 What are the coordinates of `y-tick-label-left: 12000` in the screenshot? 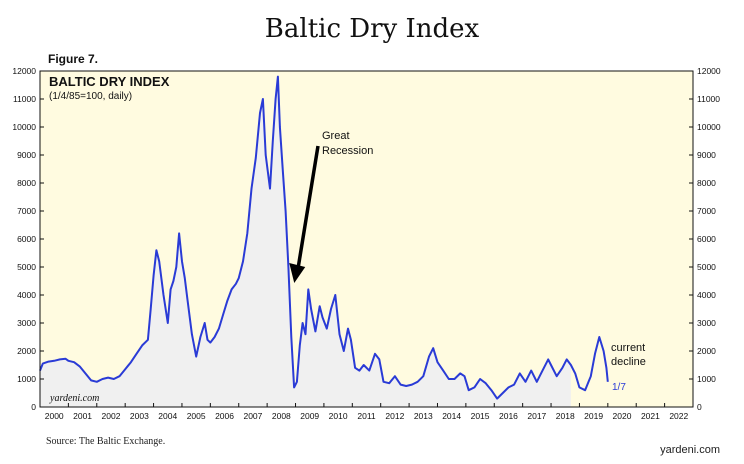 It's located at (24, 71).